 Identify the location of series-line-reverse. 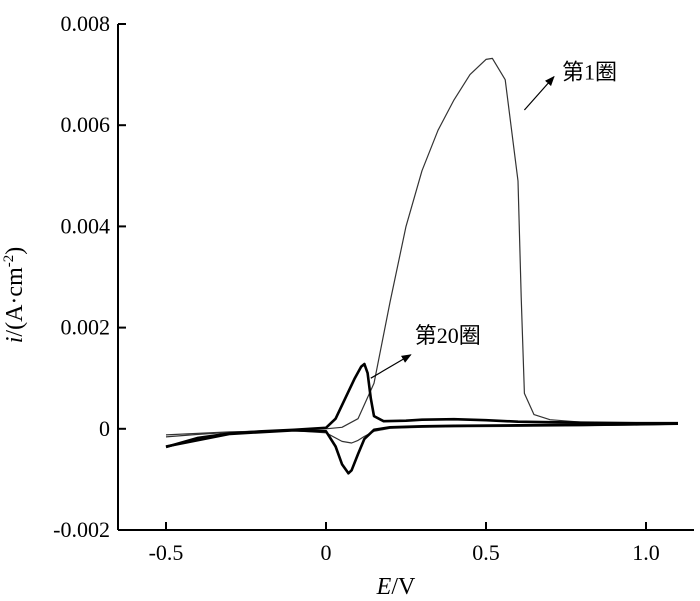
(422, 448).